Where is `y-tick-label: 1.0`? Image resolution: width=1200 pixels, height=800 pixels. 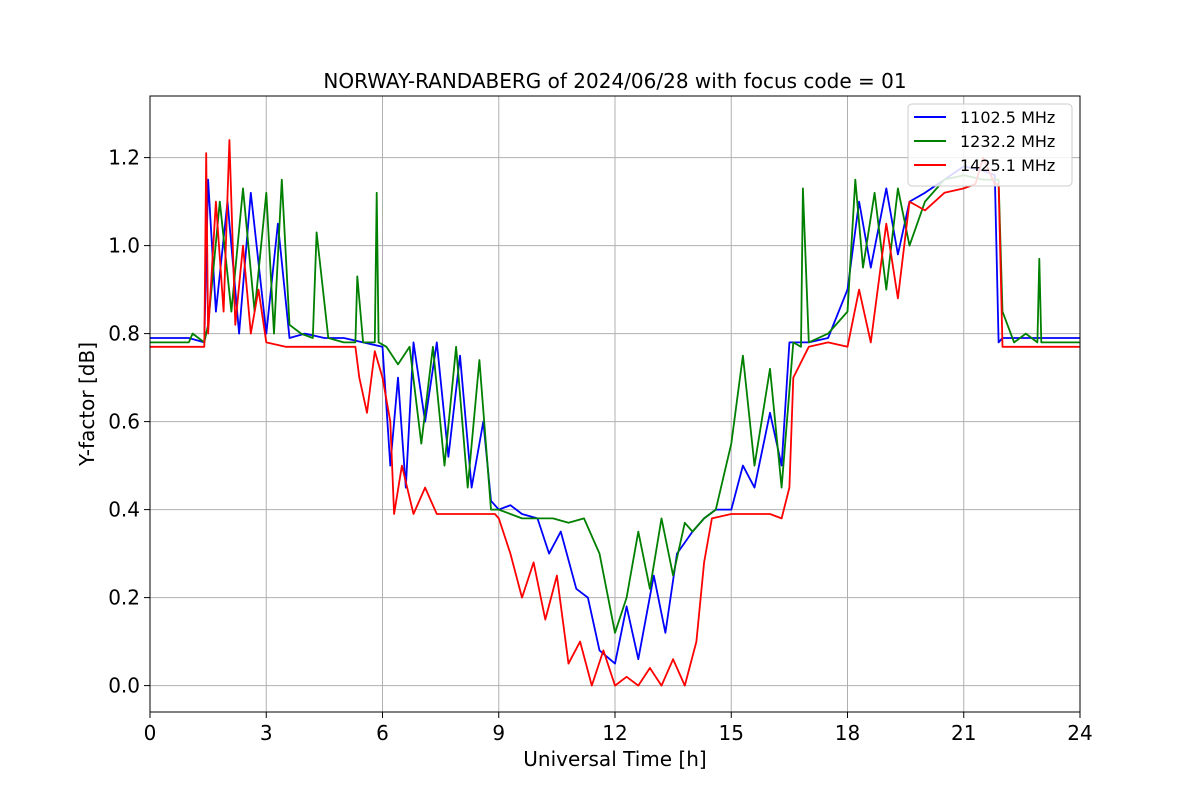
y-tick-label: 1.0 is located at coordinates (124, 246).